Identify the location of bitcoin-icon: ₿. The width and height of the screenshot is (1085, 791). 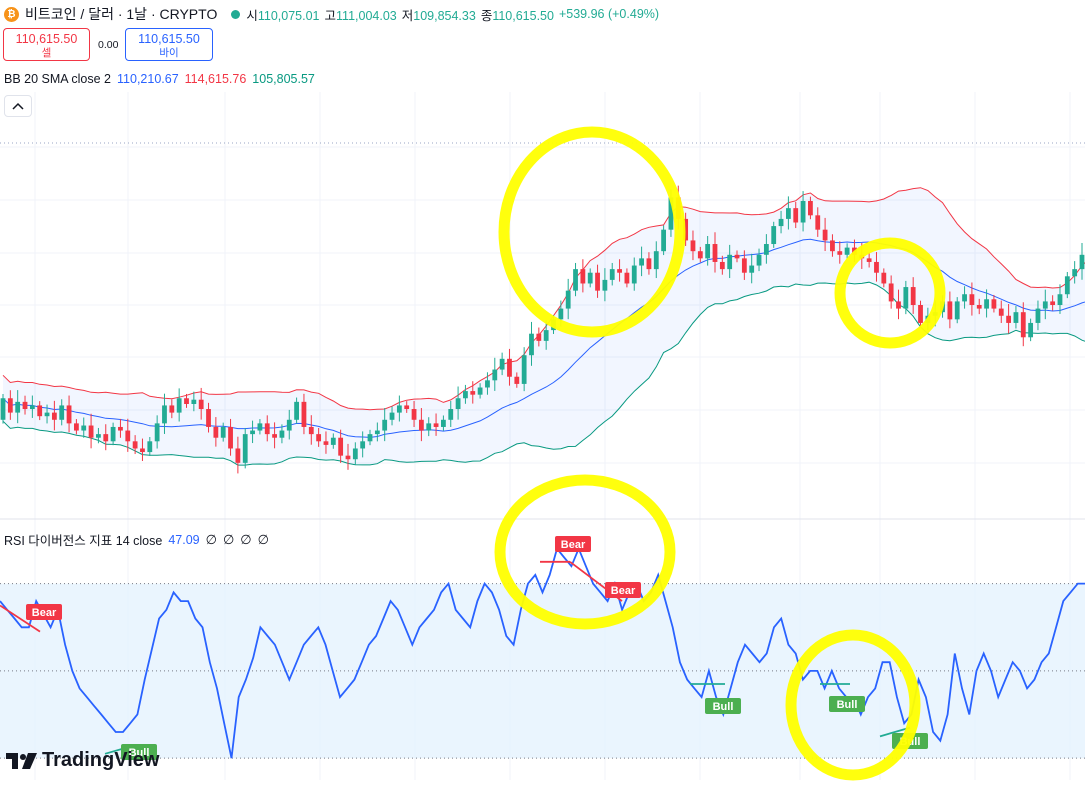
(11, 14).